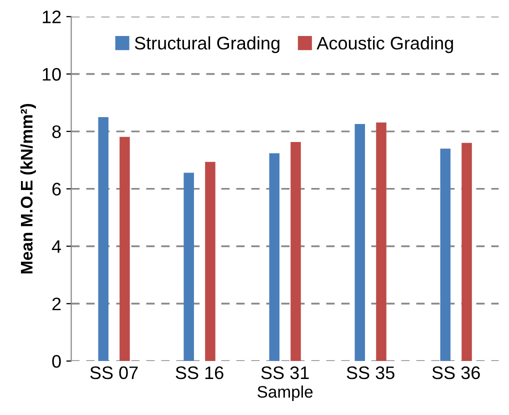  I want to click on x-tick-label: SS 31, so click(285, 373).